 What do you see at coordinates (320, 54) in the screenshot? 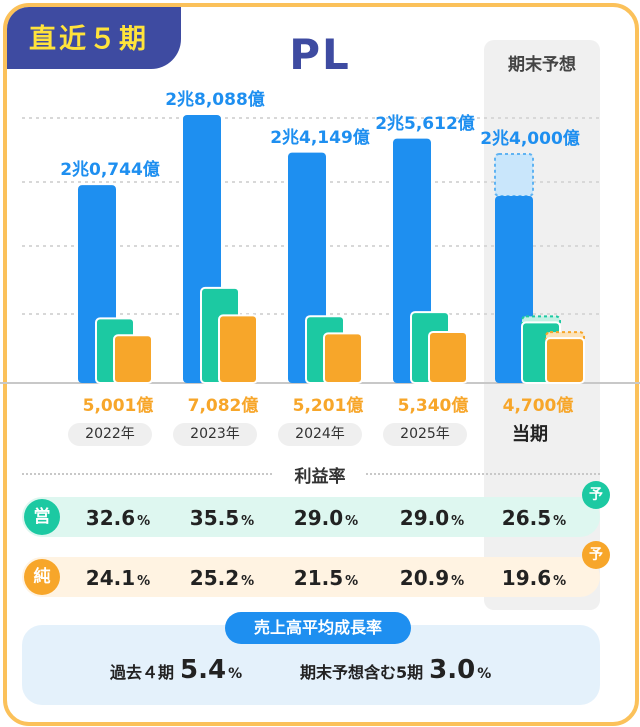
I see `chart-title: PL` at bounding box center [320, 54].